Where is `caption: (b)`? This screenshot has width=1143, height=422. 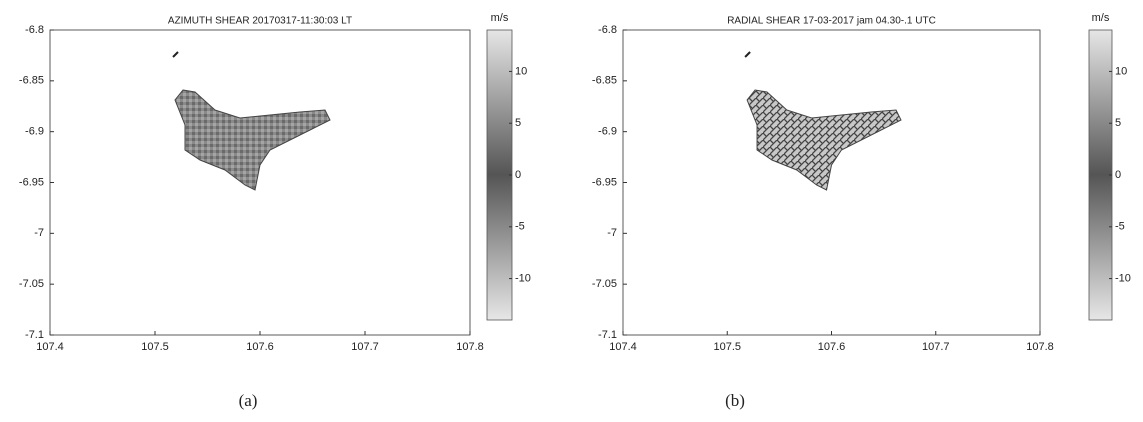
caption: (b) is located at coordinates (735, 400).